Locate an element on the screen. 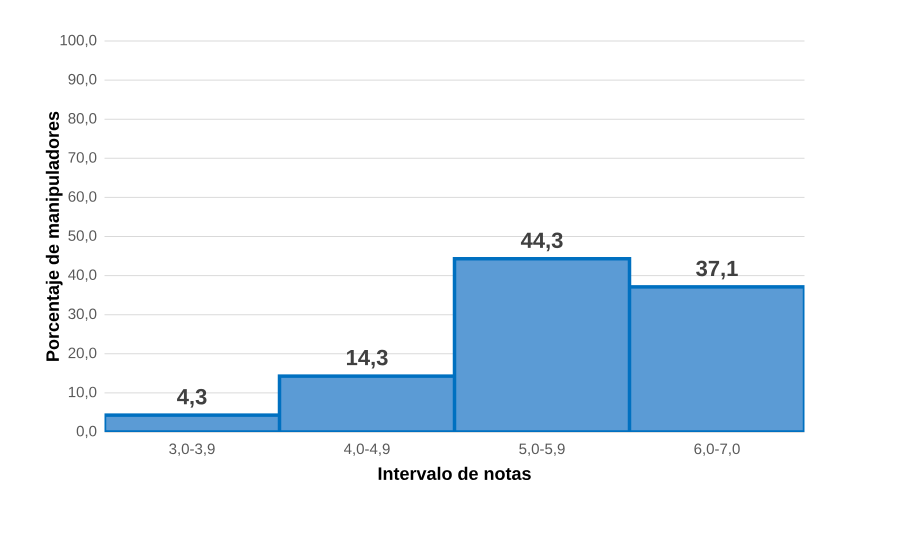  x-tick-label: 4,0-4,9 is located at coordinates (367, 450).